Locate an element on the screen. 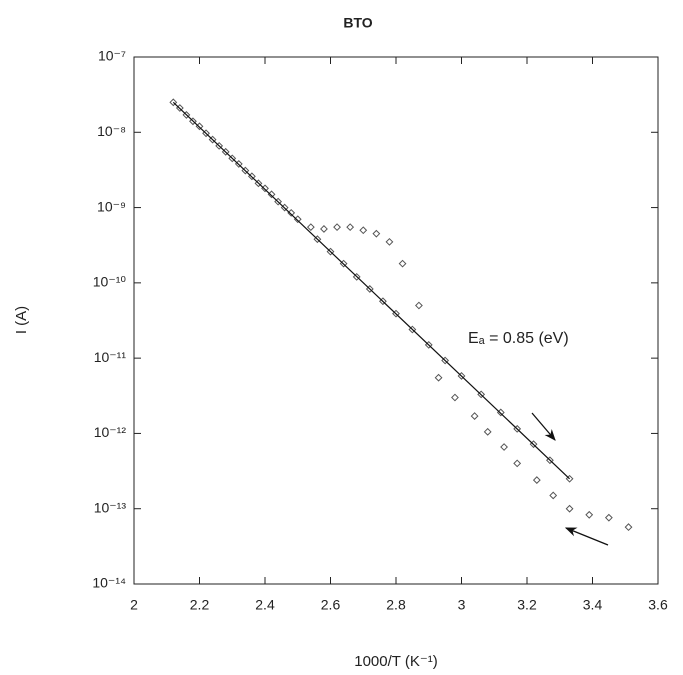  y-tick-label: 10⁻¹¹ is located at coordinates (110, 357).